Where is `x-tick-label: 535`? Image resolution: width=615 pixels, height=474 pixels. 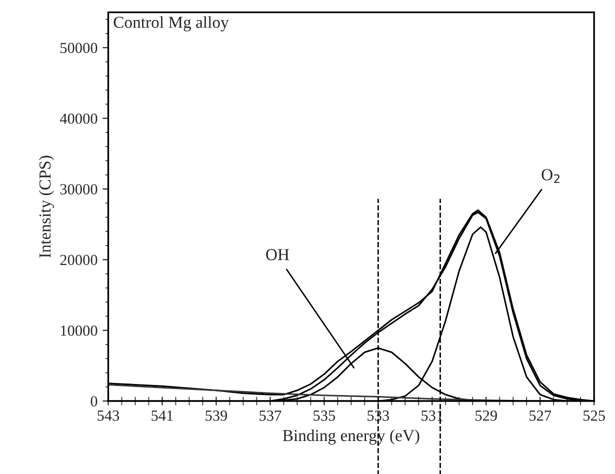
x-tick-label: 535 is located at coordinates (325, 415).